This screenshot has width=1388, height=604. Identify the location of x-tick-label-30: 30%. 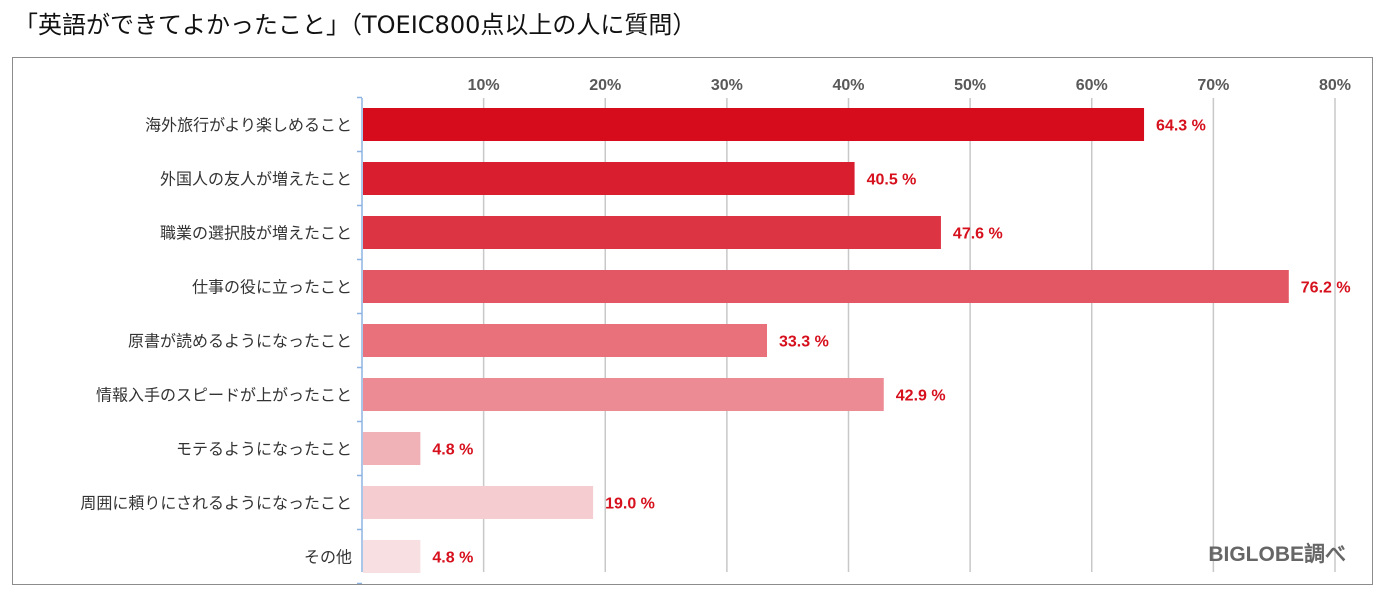
(727, 85).